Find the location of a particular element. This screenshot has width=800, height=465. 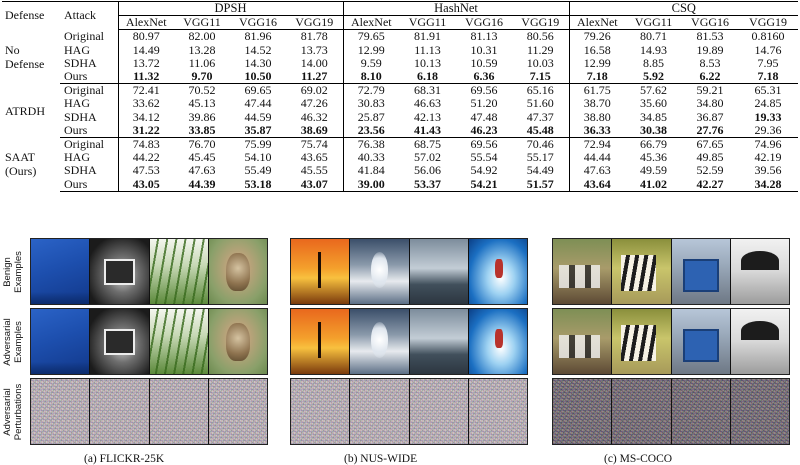

value-cell: 42.27 is located at coordinates (710, 184).